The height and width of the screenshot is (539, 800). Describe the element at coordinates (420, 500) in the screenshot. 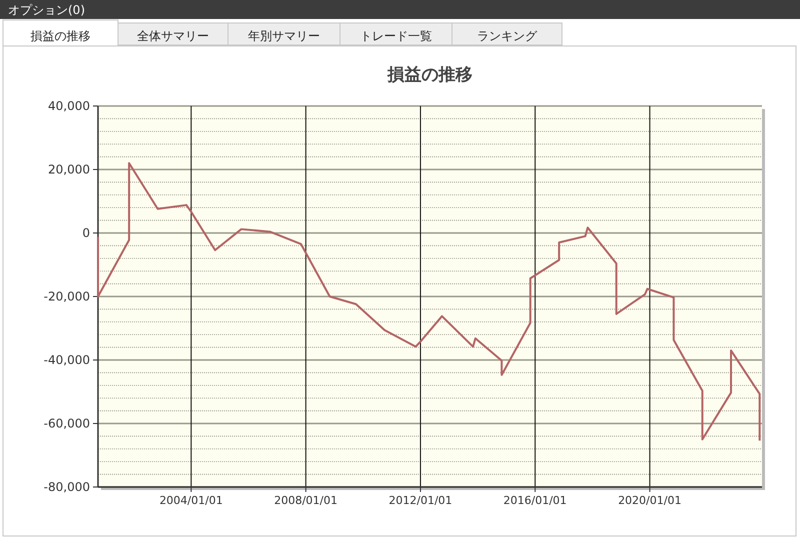

I see `x-tick-label: 2012/01/01` at that location.